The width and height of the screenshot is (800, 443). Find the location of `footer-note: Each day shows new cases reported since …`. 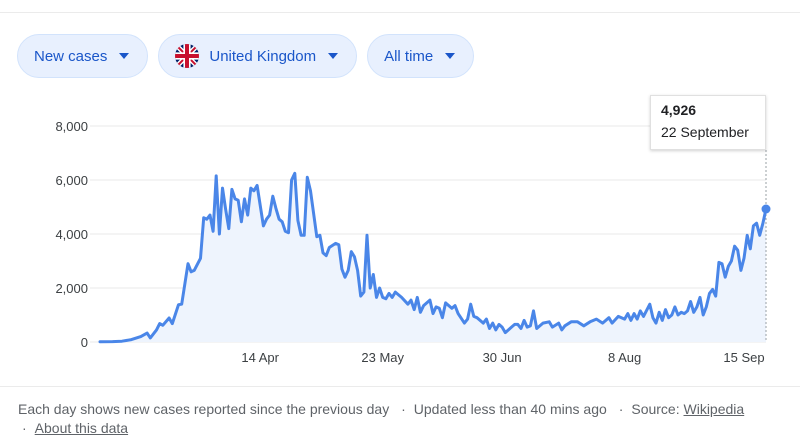

footer-note: Each day shows new cases reported since … is located at coordinates (204, 409).